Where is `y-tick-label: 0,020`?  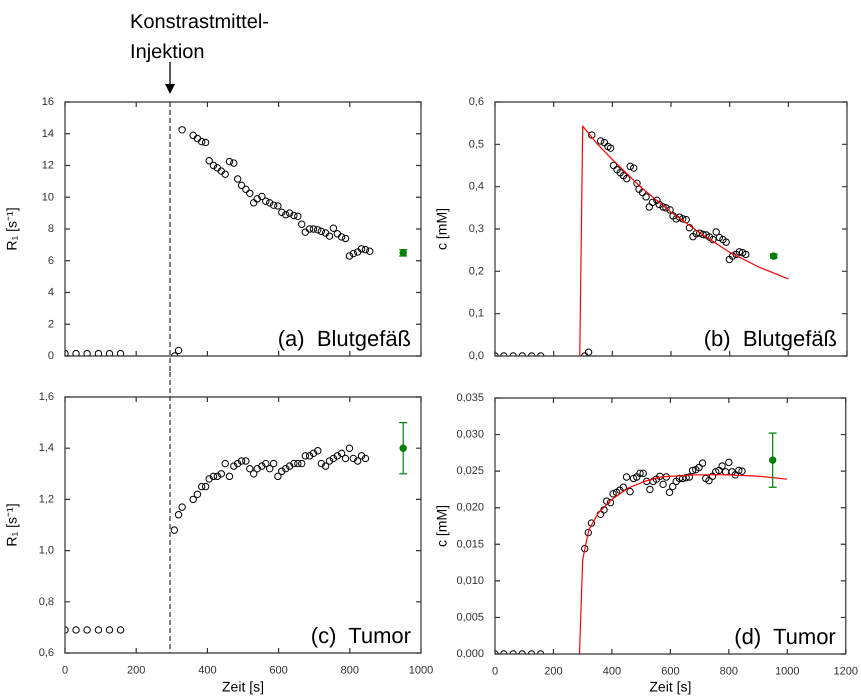 y-tick-label: 0,020 is located at coordinates (470, 508).